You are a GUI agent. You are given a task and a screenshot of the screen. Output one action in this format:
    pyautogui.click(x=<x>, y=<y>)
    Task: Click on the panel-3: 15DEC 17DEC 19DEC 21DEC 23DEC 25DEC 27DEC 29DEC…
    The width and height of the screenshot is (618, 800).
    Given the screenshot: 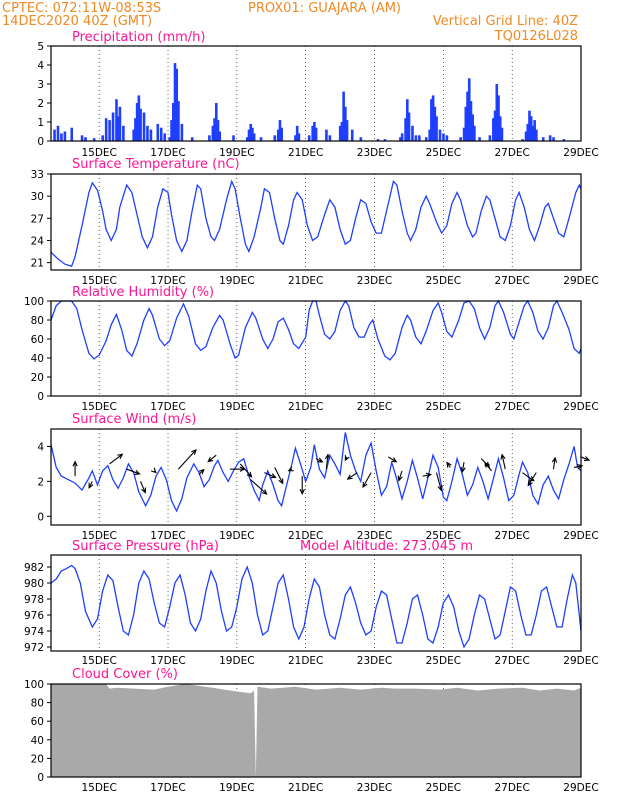 What is the action you would take?
    pyautogui.click(x=317, y=477)
    